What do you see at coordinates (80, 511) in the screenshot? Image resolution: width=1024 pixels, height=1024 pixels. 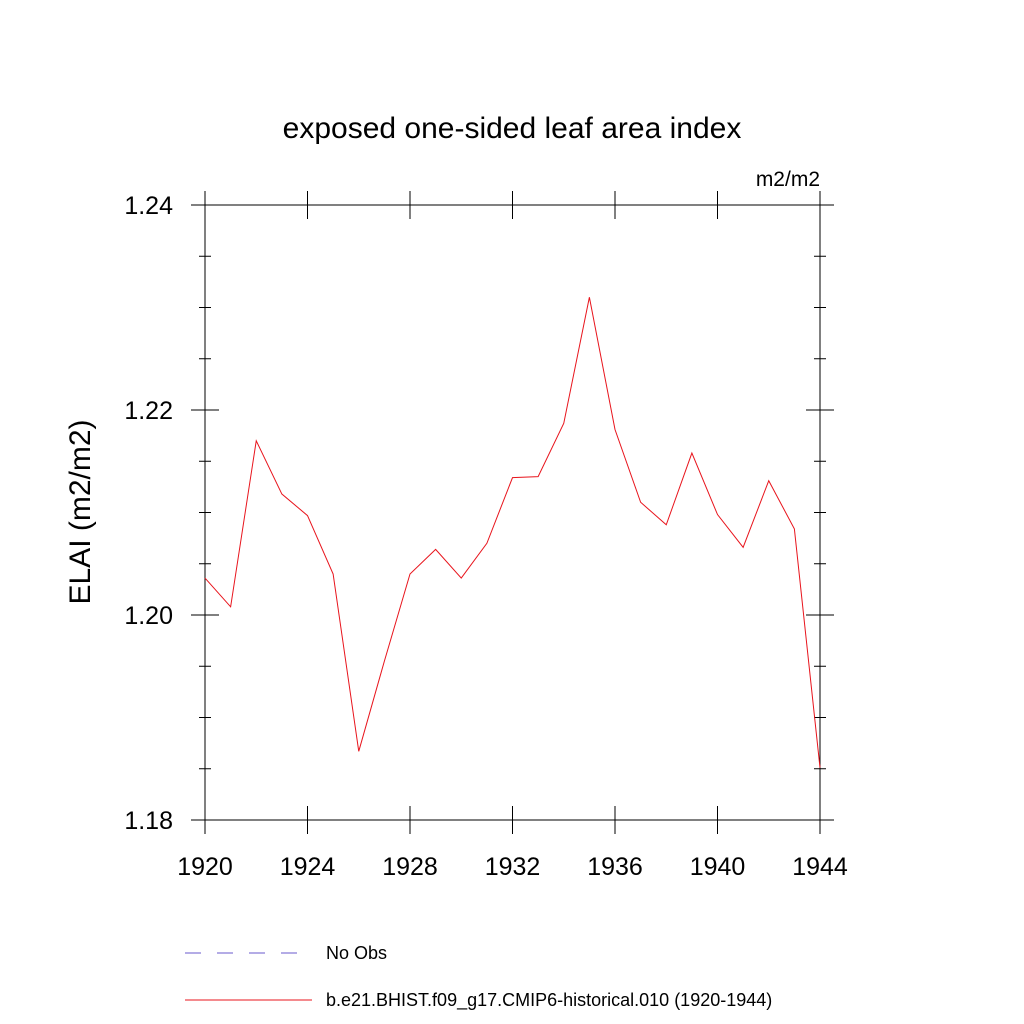 I see `y-axis-label: ELAI (m2/m2)` at bounding box center [80, 511].